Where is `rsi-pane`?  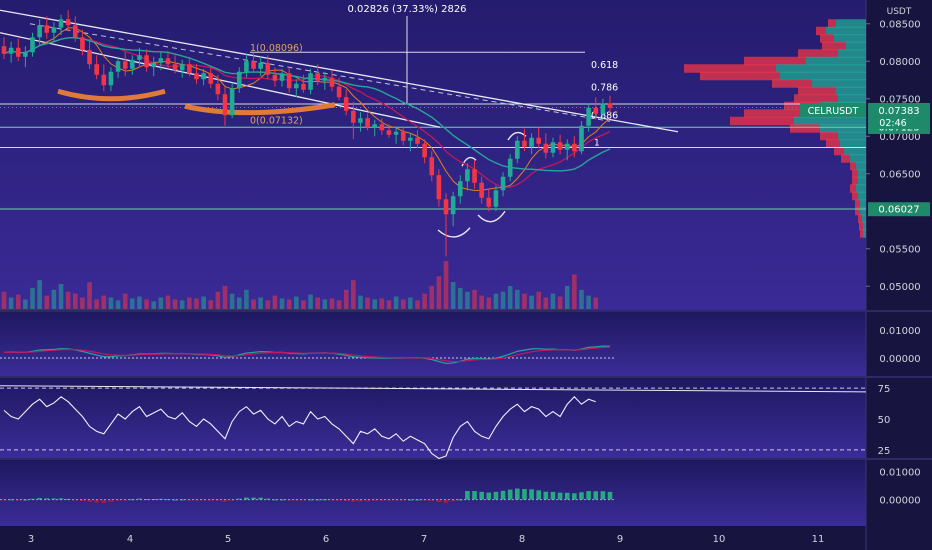
rsi-pane is located at coordinates (433, 418).